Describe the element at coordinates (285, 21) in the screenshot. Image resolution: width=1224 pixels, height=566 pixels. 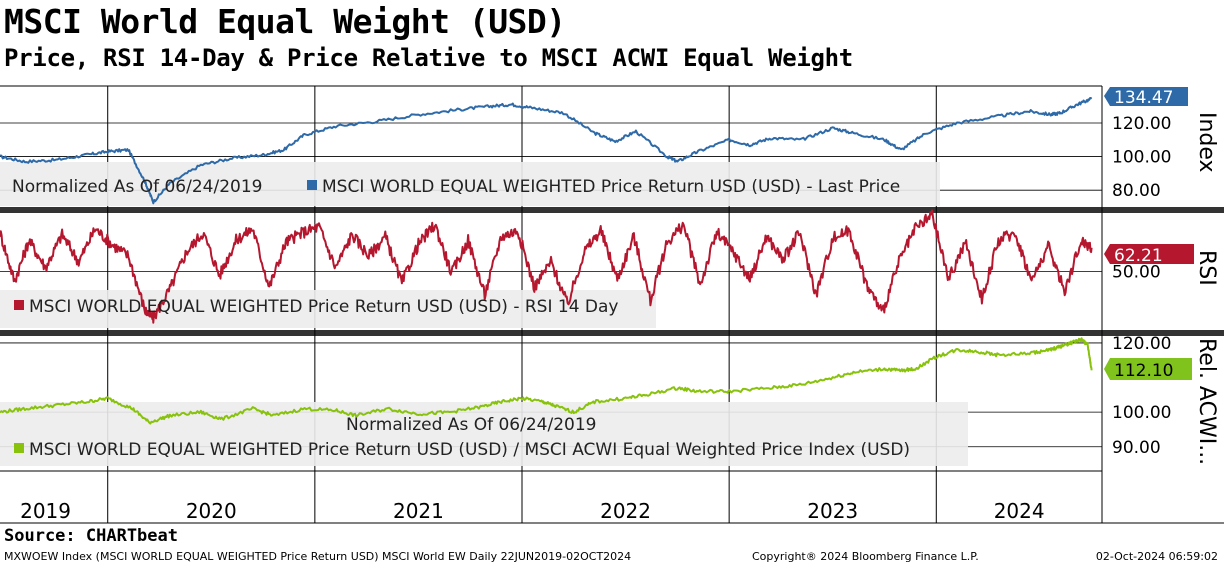
I see `chart-title: MSCI World Equal Weight (USD)` at that location.